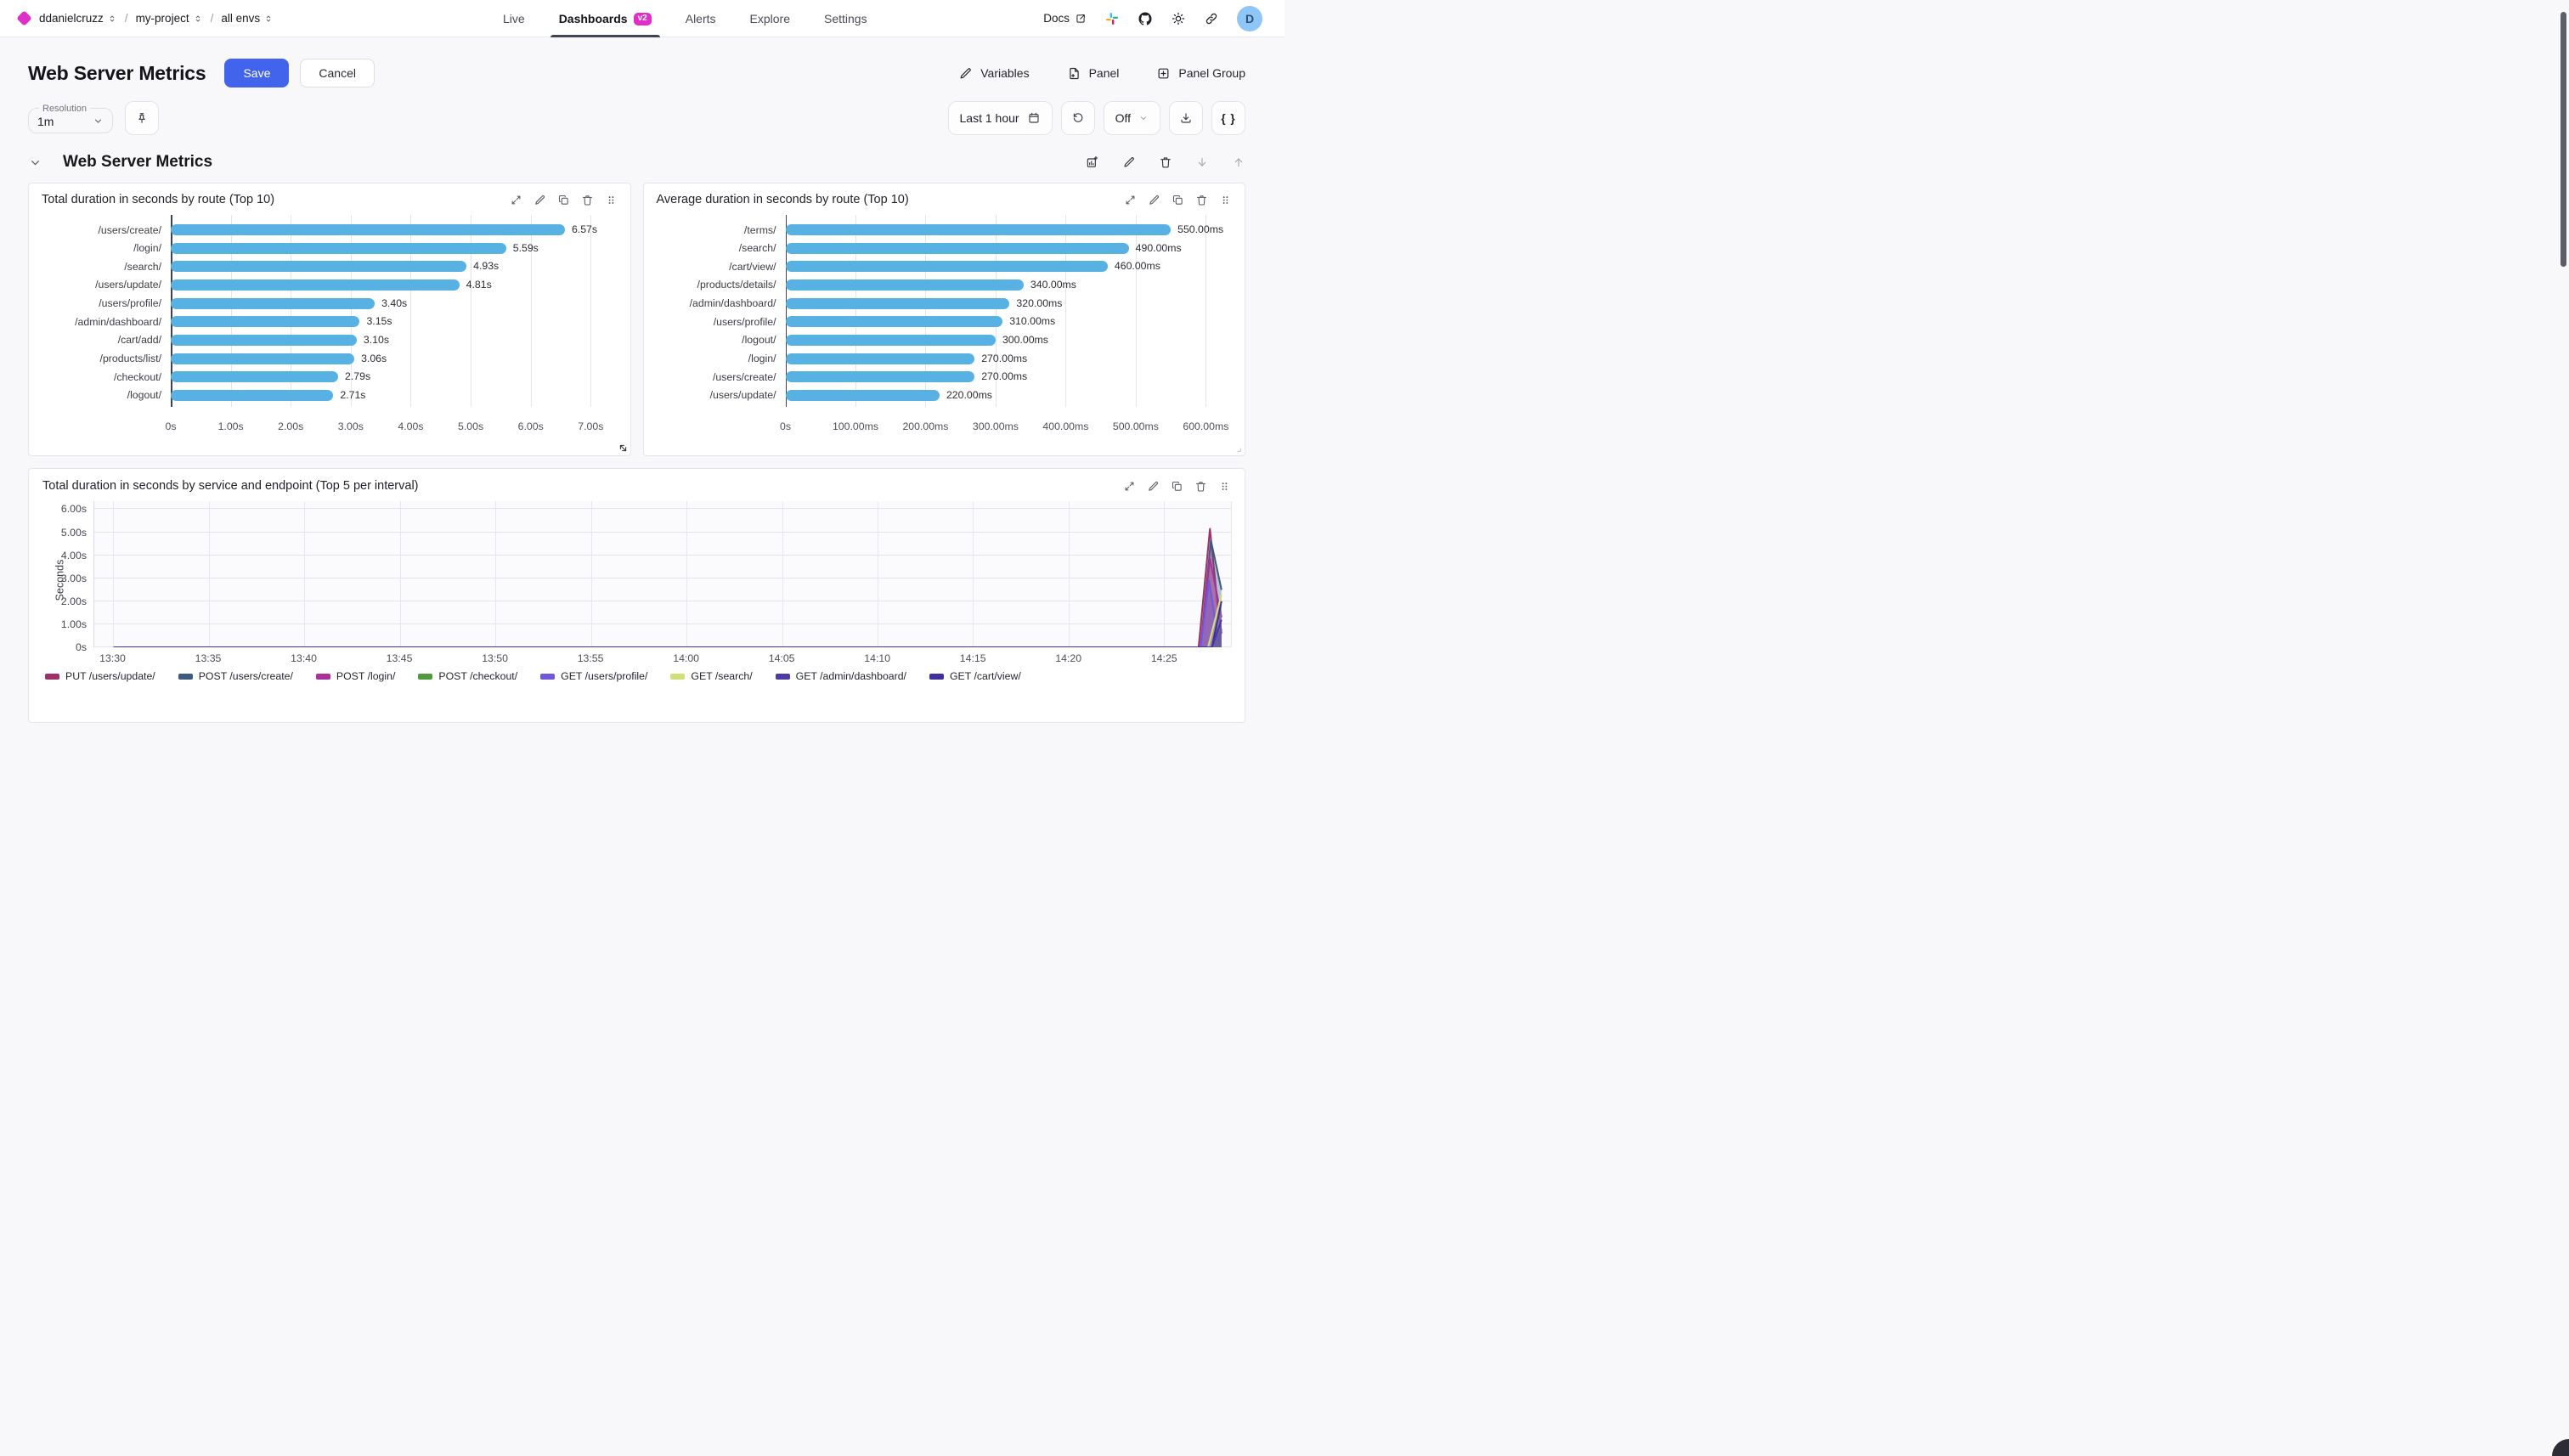  What do you see at coordinates (257, 73) in the screenshot?
I see `save-button: Save` at bounding box center [257, 73].